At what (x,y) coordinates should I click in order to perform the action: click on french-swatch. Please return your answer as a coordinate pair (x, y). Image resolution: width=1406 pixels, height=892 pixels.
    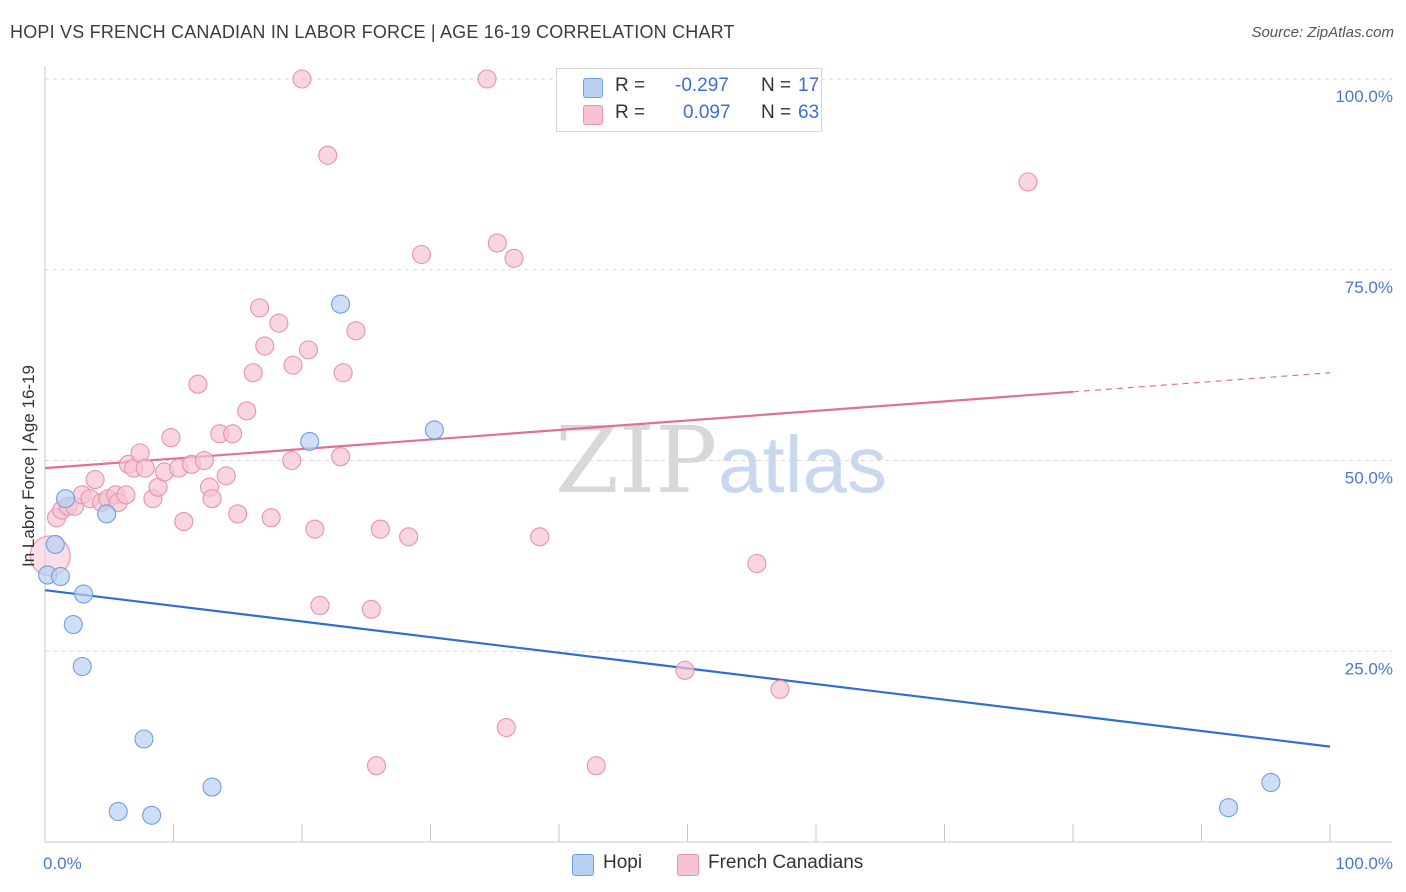
    Looking at the image, I should click on (593, 115).